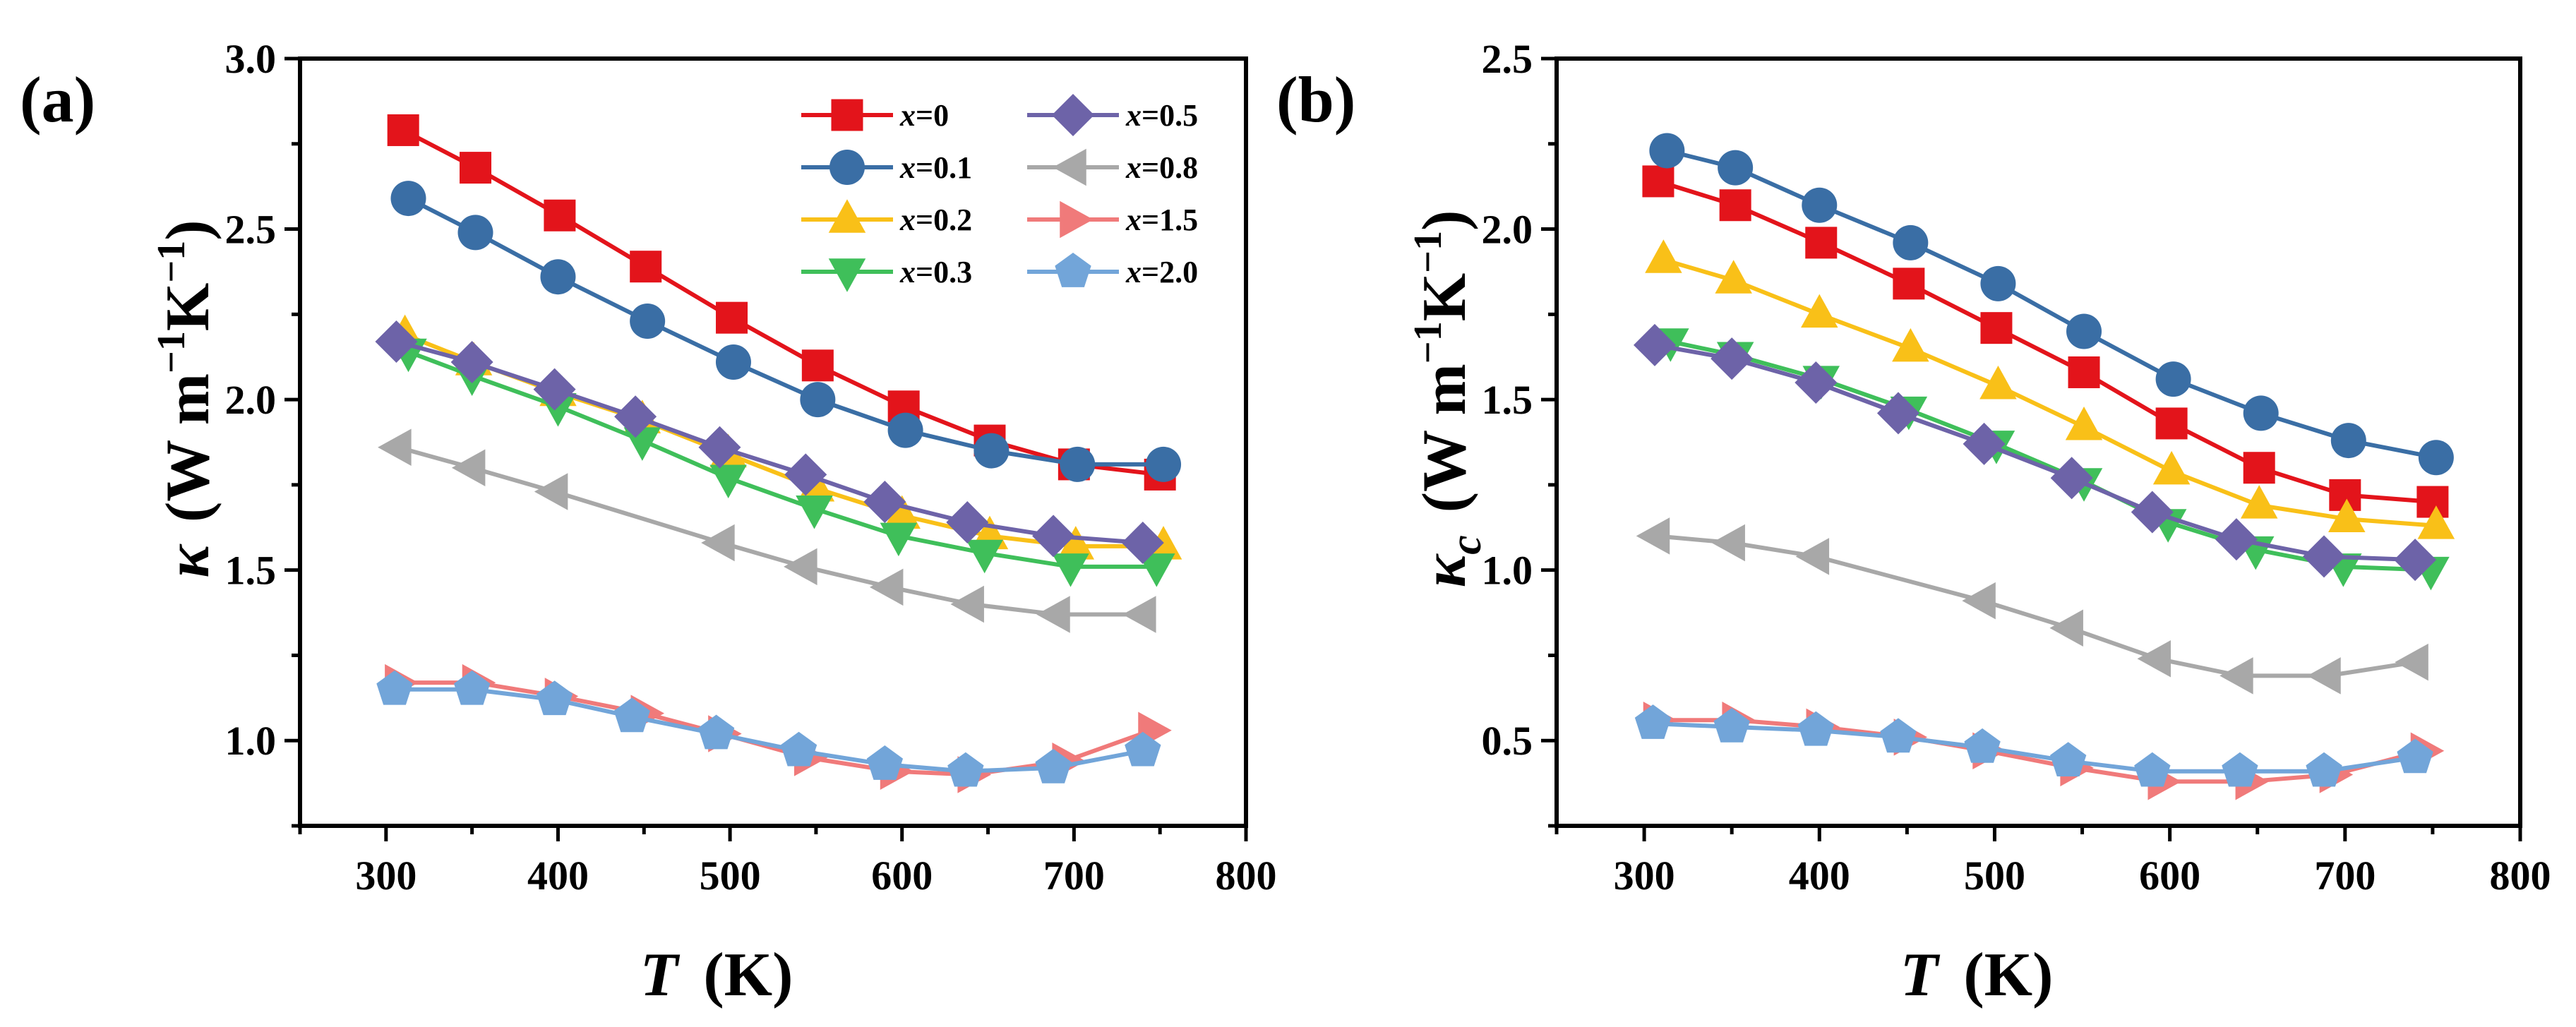 The height and width of the screenshot is (1027, 2576). I want to click on panel-b-ytick-label: 2.5, so click(1507, 59).